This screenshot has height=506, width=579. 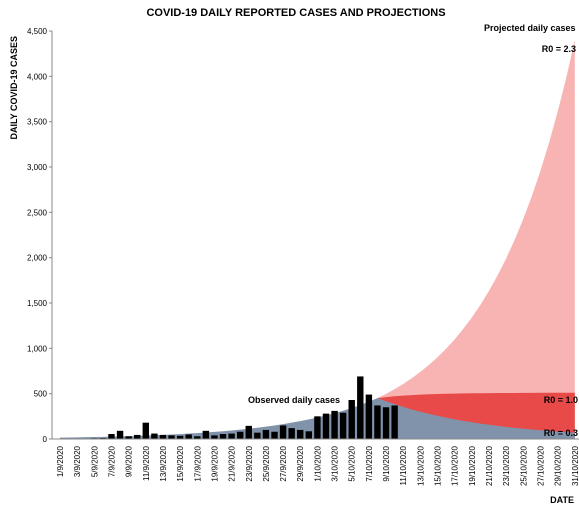 What do you see at coordinates (37, 167) in the screenshot?
I see `y-tick-label: 3,000` at bounding box center [37, 167].